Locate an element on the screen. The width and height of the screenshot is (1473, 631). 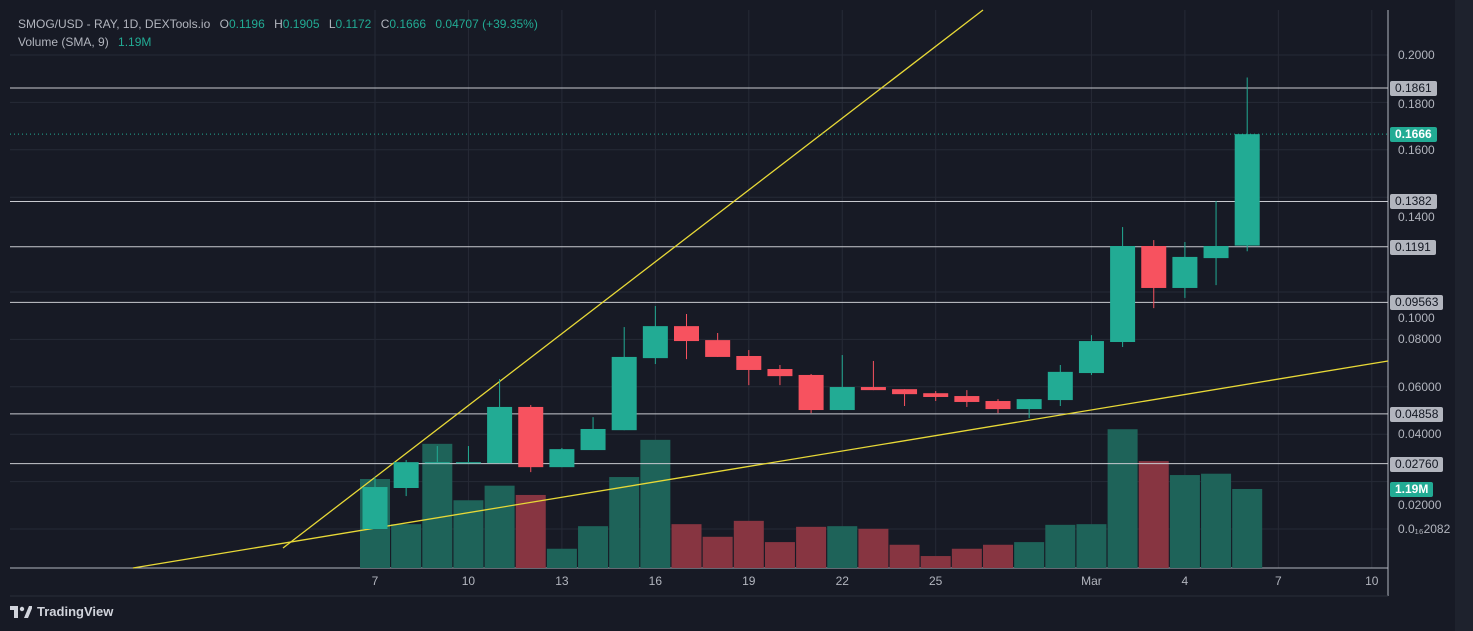
price-tick-label: 0.2000 is located at coordinates (1416, 55).